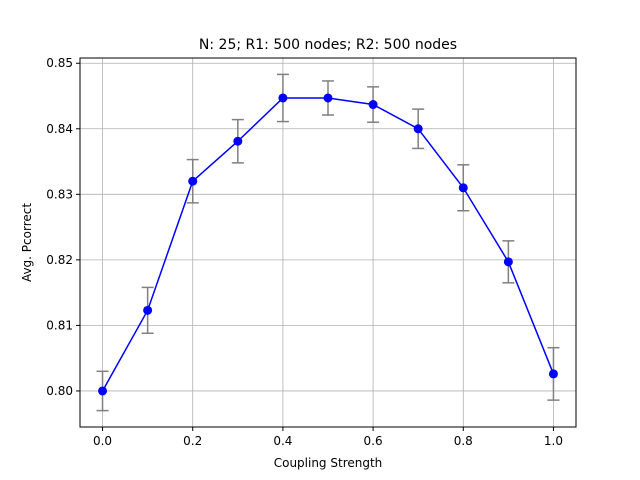  What do you see at coordinates (59, 391) in the screenshot?
I see `y-tick-label: 0.80` at bounding box center [59, 391].